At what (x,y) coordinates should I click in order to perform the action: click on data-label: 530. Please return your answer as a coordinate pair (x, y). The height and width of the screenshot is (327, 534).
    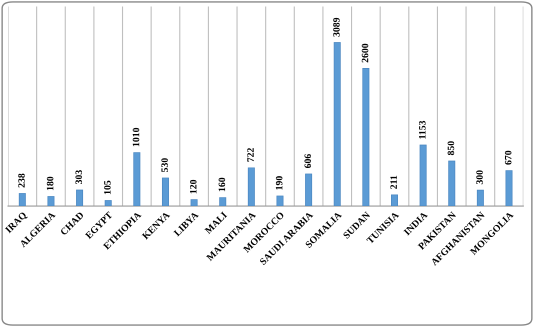
    Looking at the image, I should click on (164, 165).